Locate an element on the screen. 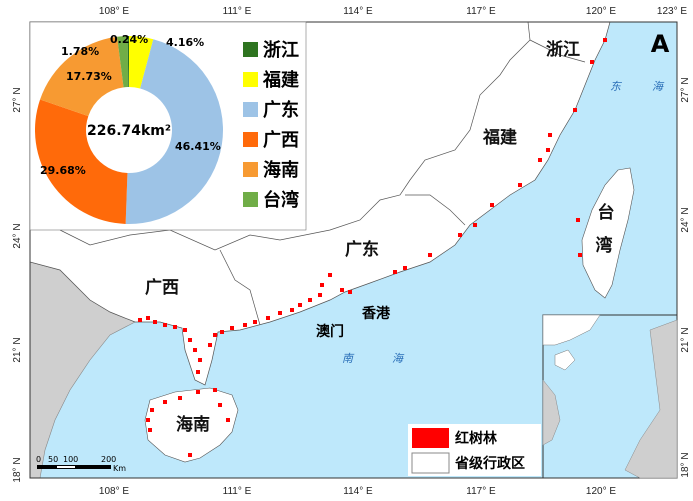 The height and width of the screenshot is (501, 693). label-hongkong: 香港 is located at coordinates (376, 313).